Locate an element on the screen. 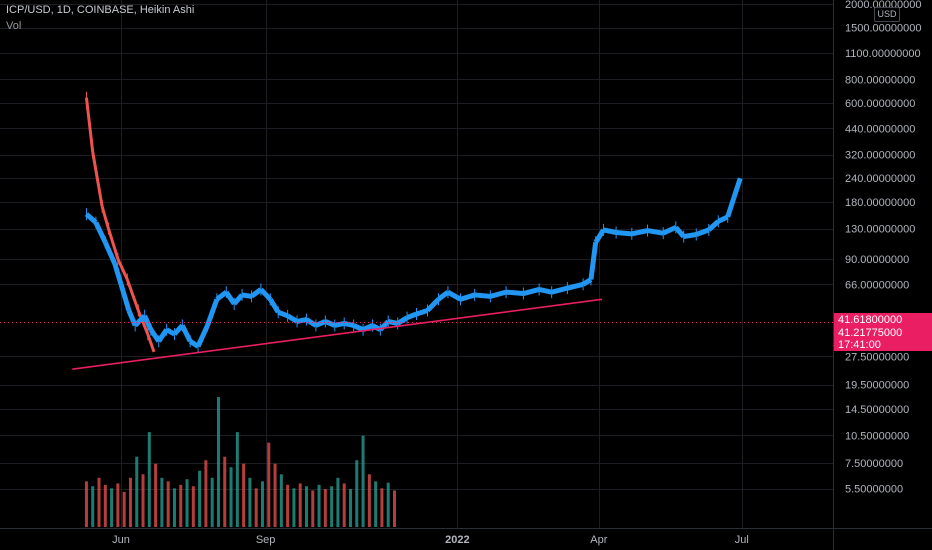 The height and width of the screenshot is (550, 932). volume-bars is located at coordinates (240, 462).